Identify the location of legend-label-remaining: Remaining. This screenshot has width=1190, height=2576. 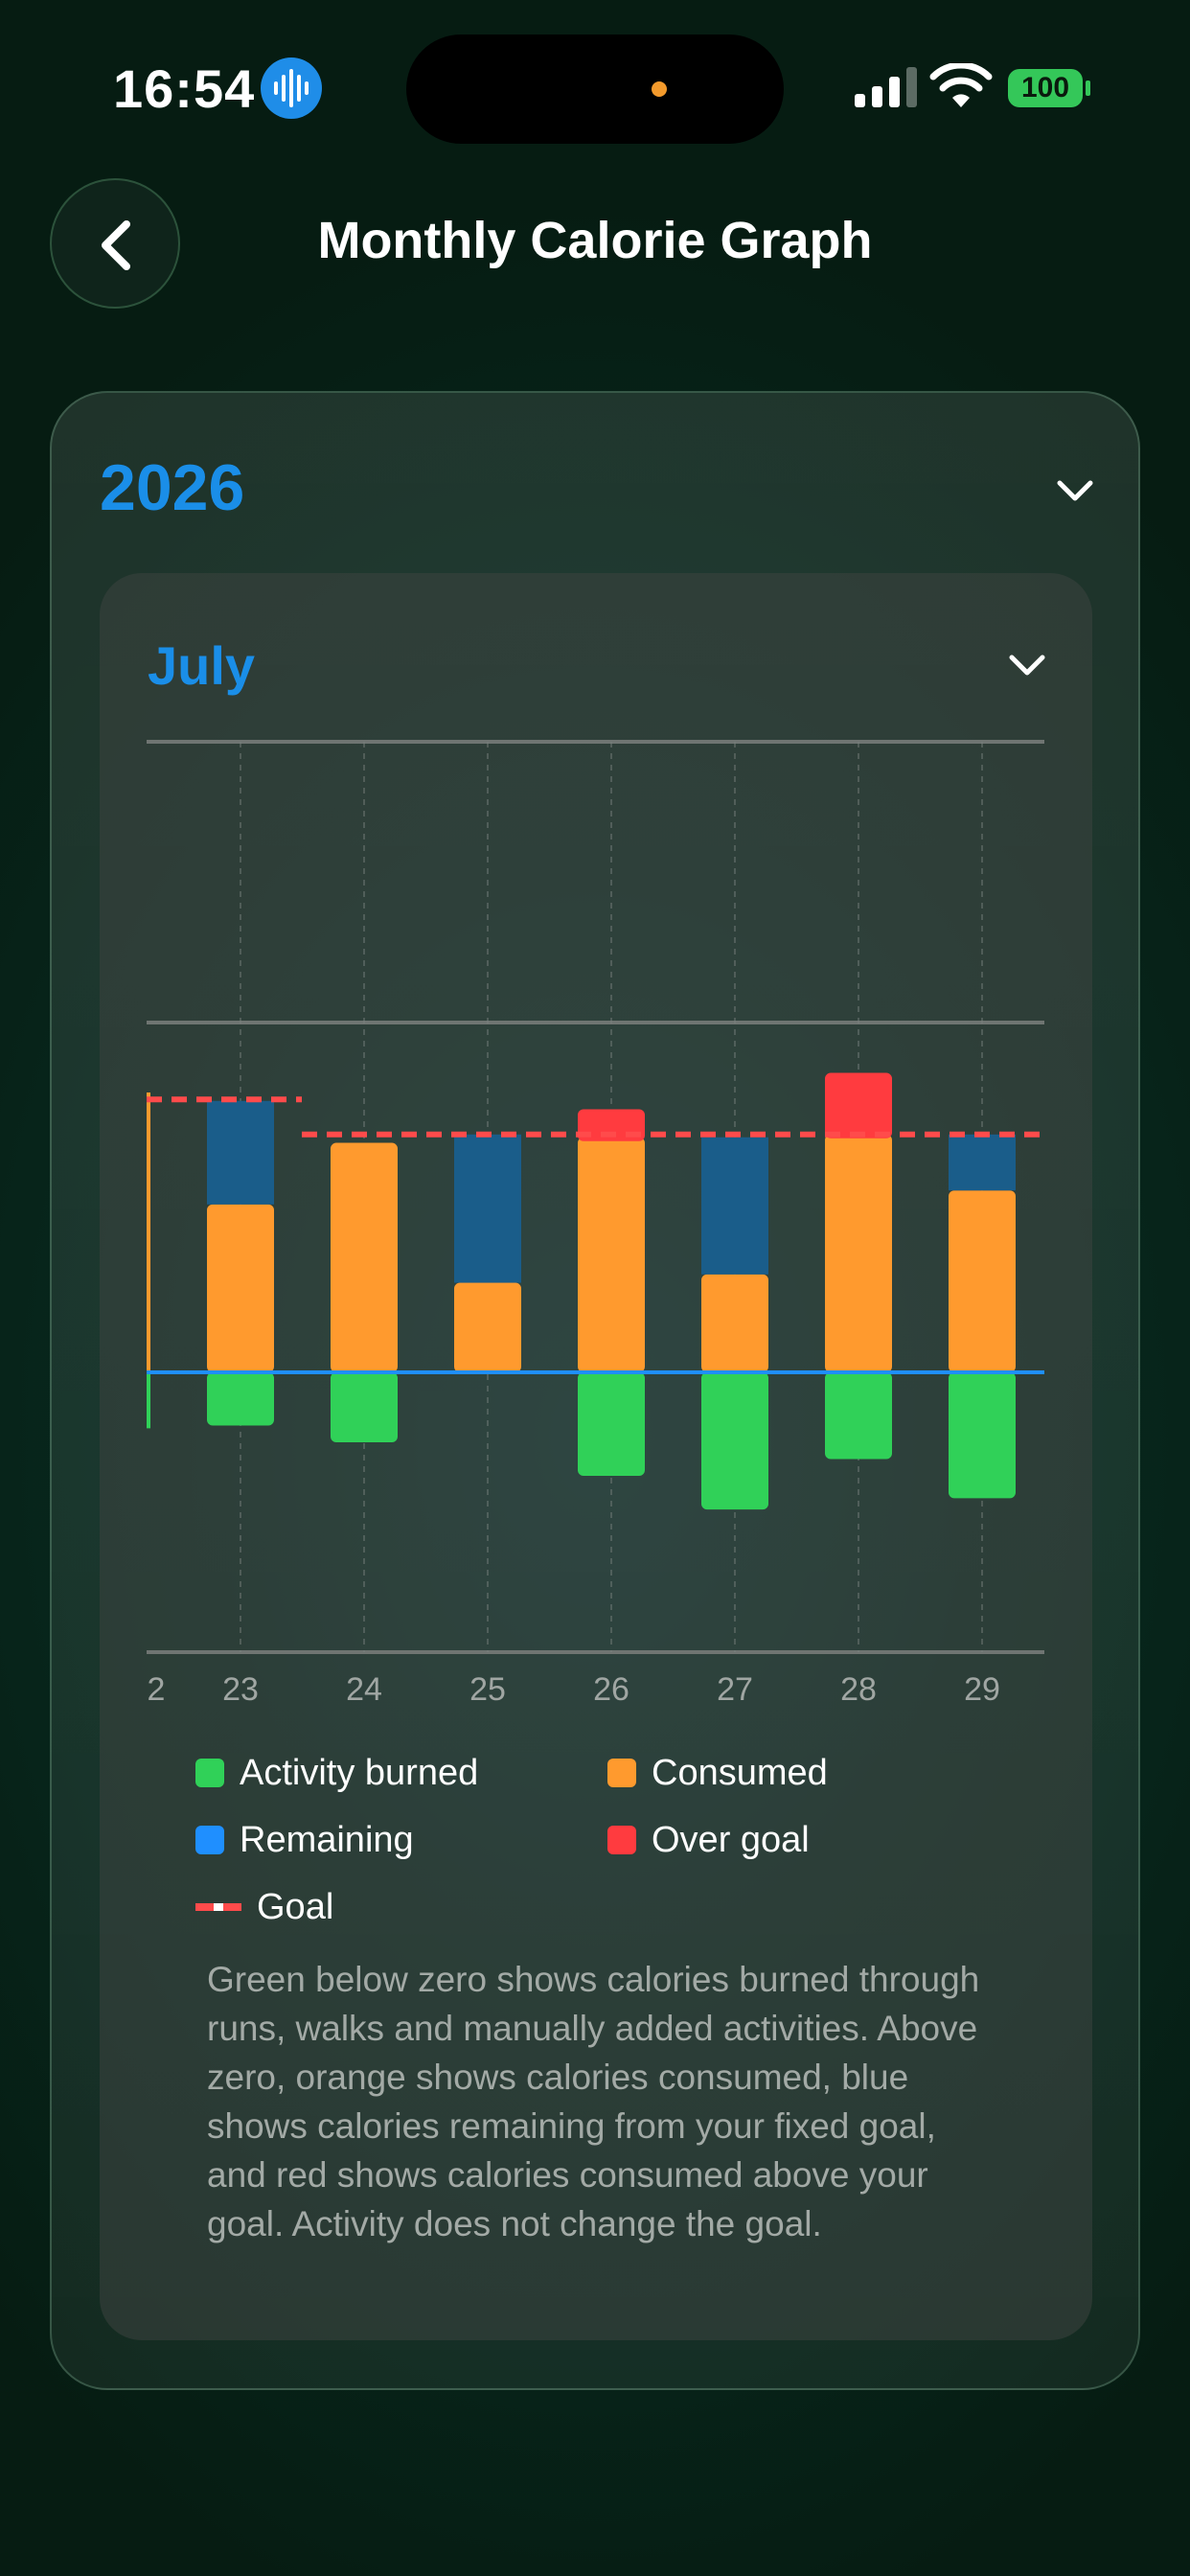
(327, 1839).